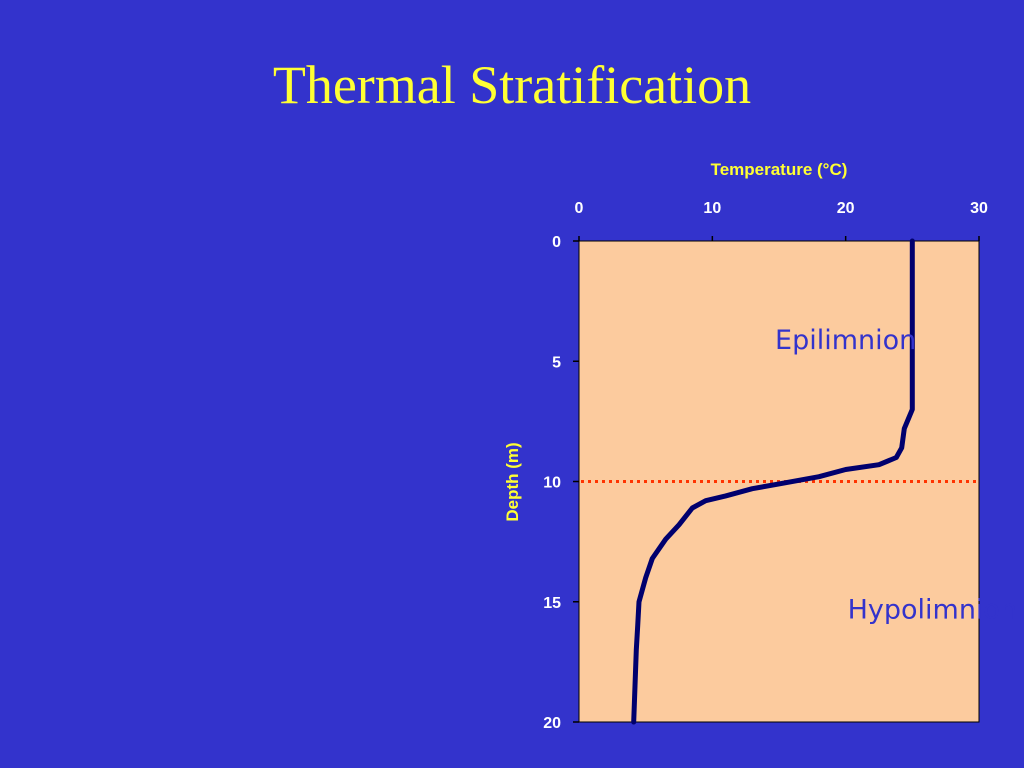 The width and height of the screenshot is (1024, 768). I want to click on y-tick-label: 10, so click(552, 483).